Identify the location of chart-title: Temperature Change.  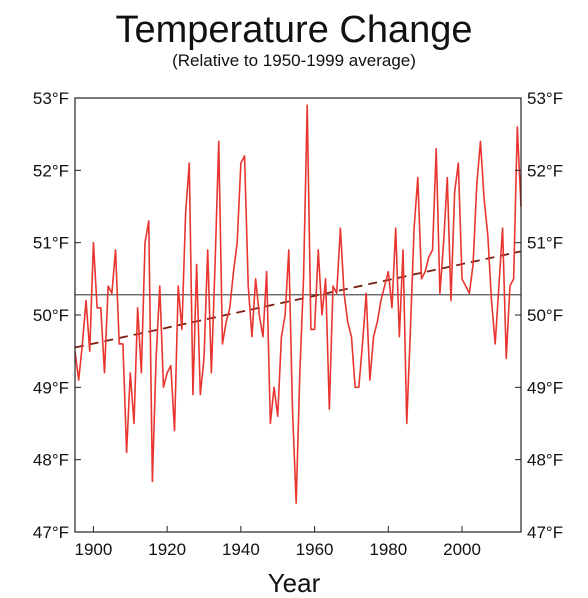
(294, 30).